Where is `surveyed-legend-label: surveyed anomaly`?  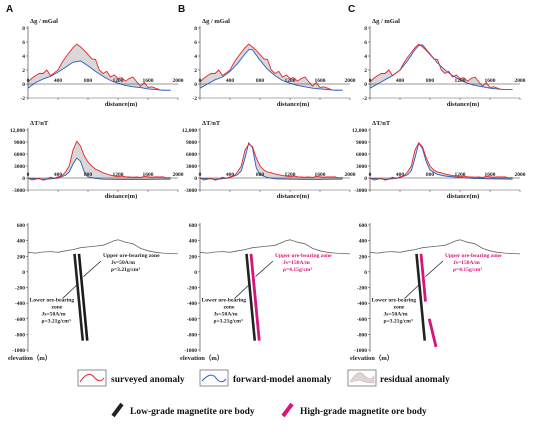
surveyed-legend-label: surveyed anomaly is located at coordinates (148, 380).